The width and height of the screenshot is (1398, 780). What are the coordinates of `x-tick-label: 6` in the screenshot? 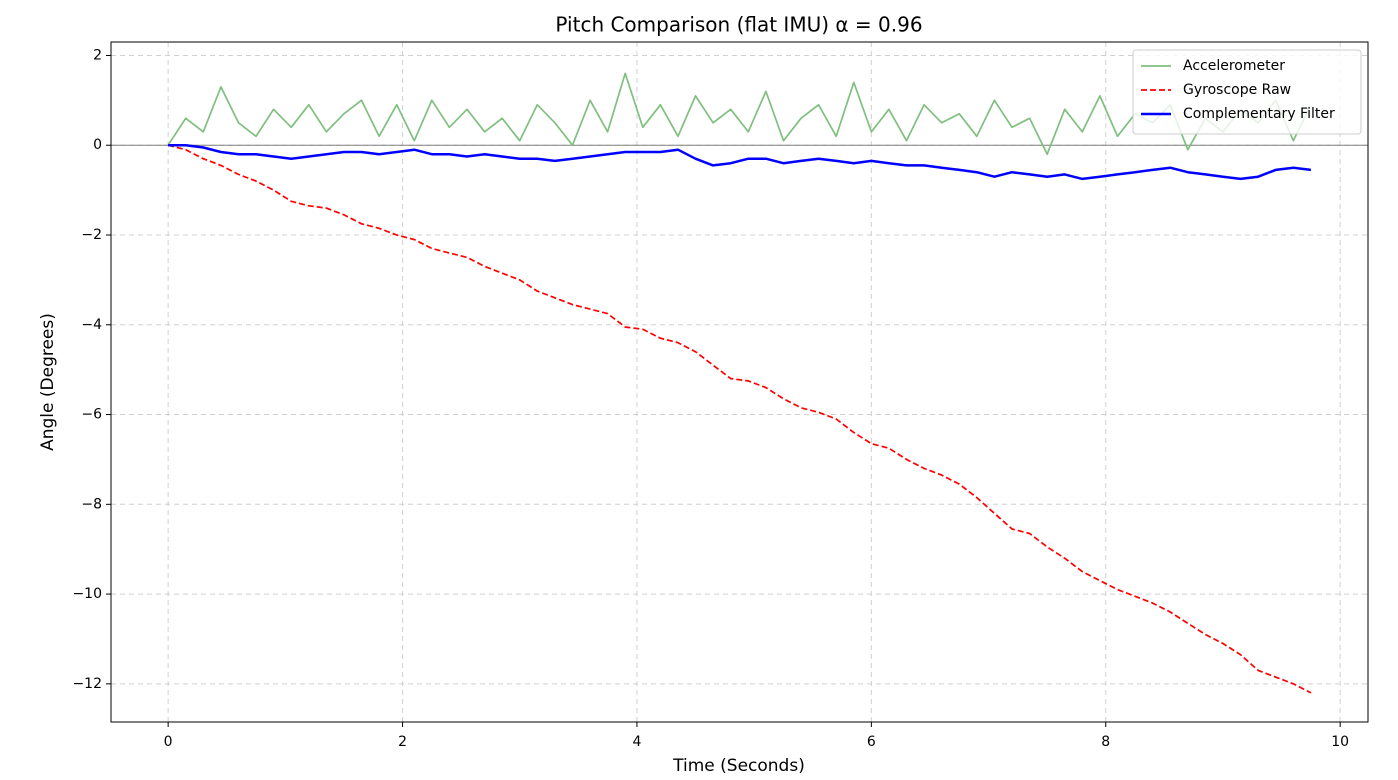 It's located at (871, 742).